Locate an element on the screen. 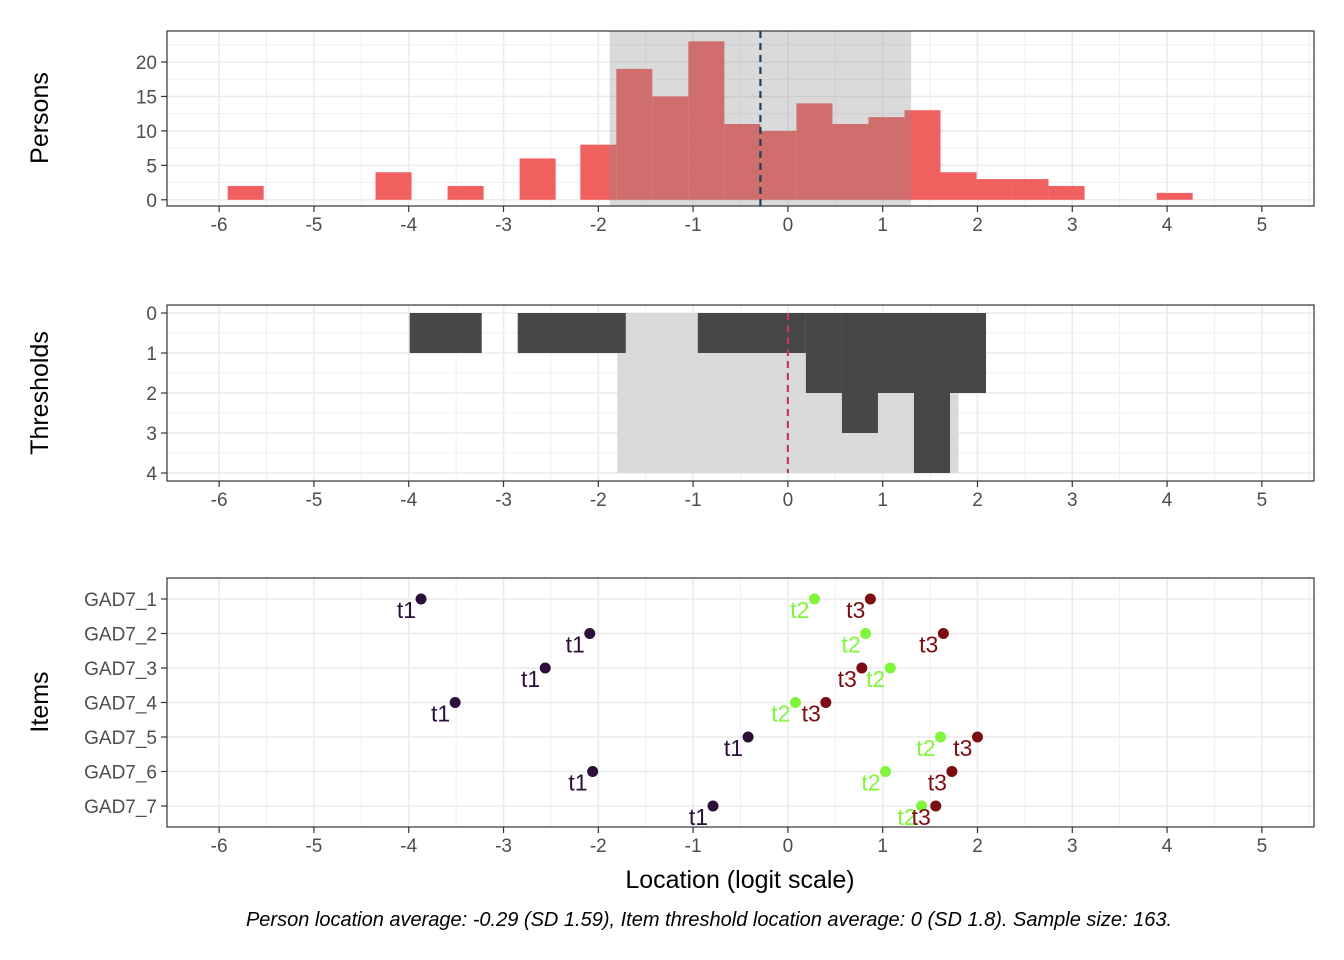  persons-y-axis-label: Persons is located at coordinates (40, 118).